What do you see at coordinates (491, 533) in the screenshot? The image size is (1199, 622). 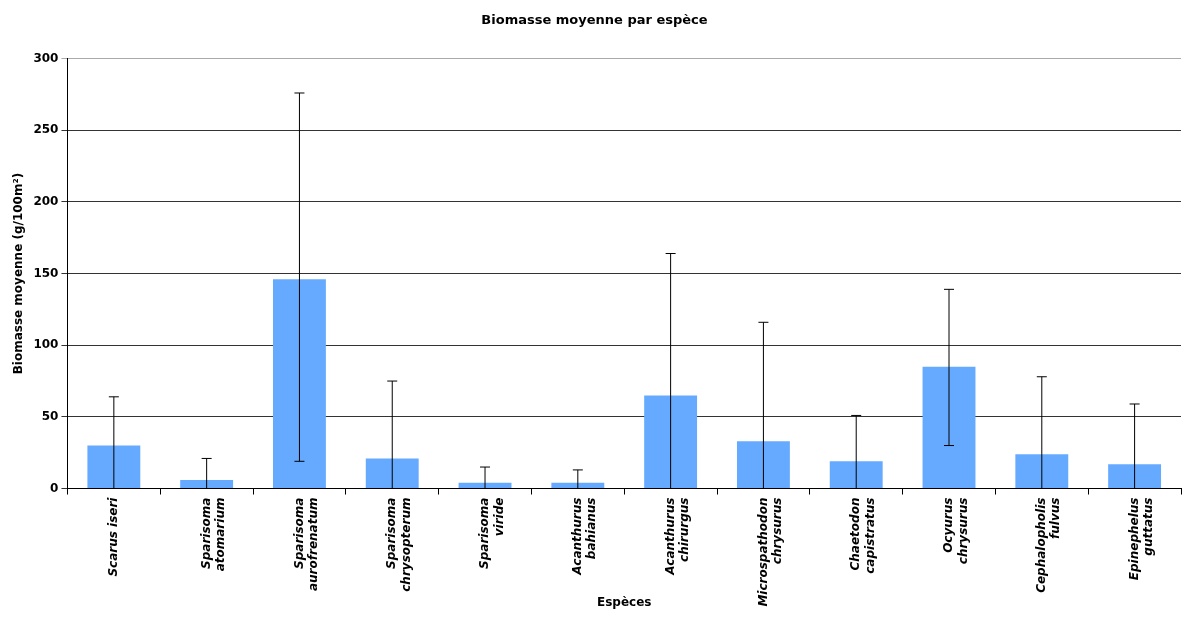 I see `x-tick-label: Sparisoma viride` at bounding box center [491, 533].